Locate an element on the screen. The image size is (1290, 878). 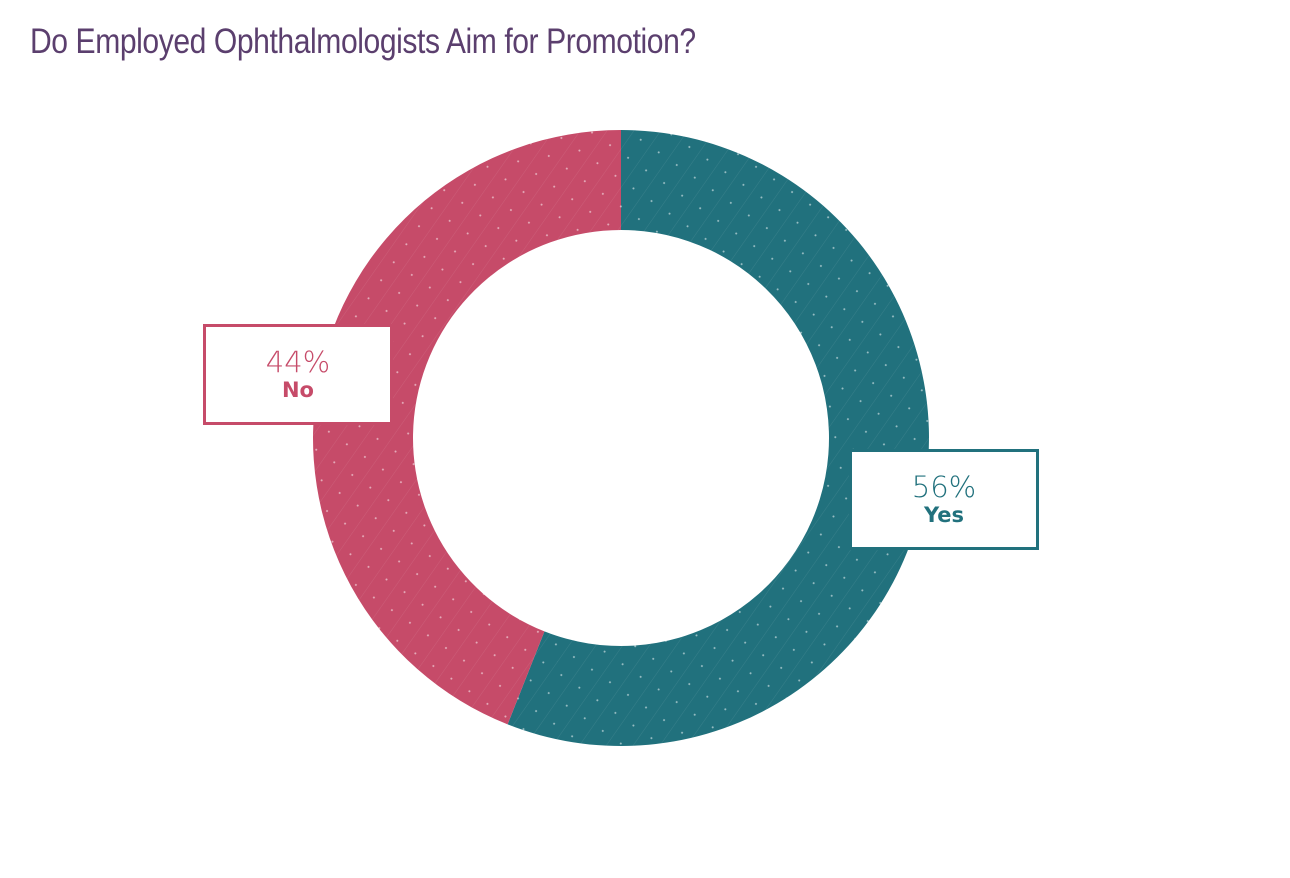
label-no: 44% No is located at coordinates (298, 374).